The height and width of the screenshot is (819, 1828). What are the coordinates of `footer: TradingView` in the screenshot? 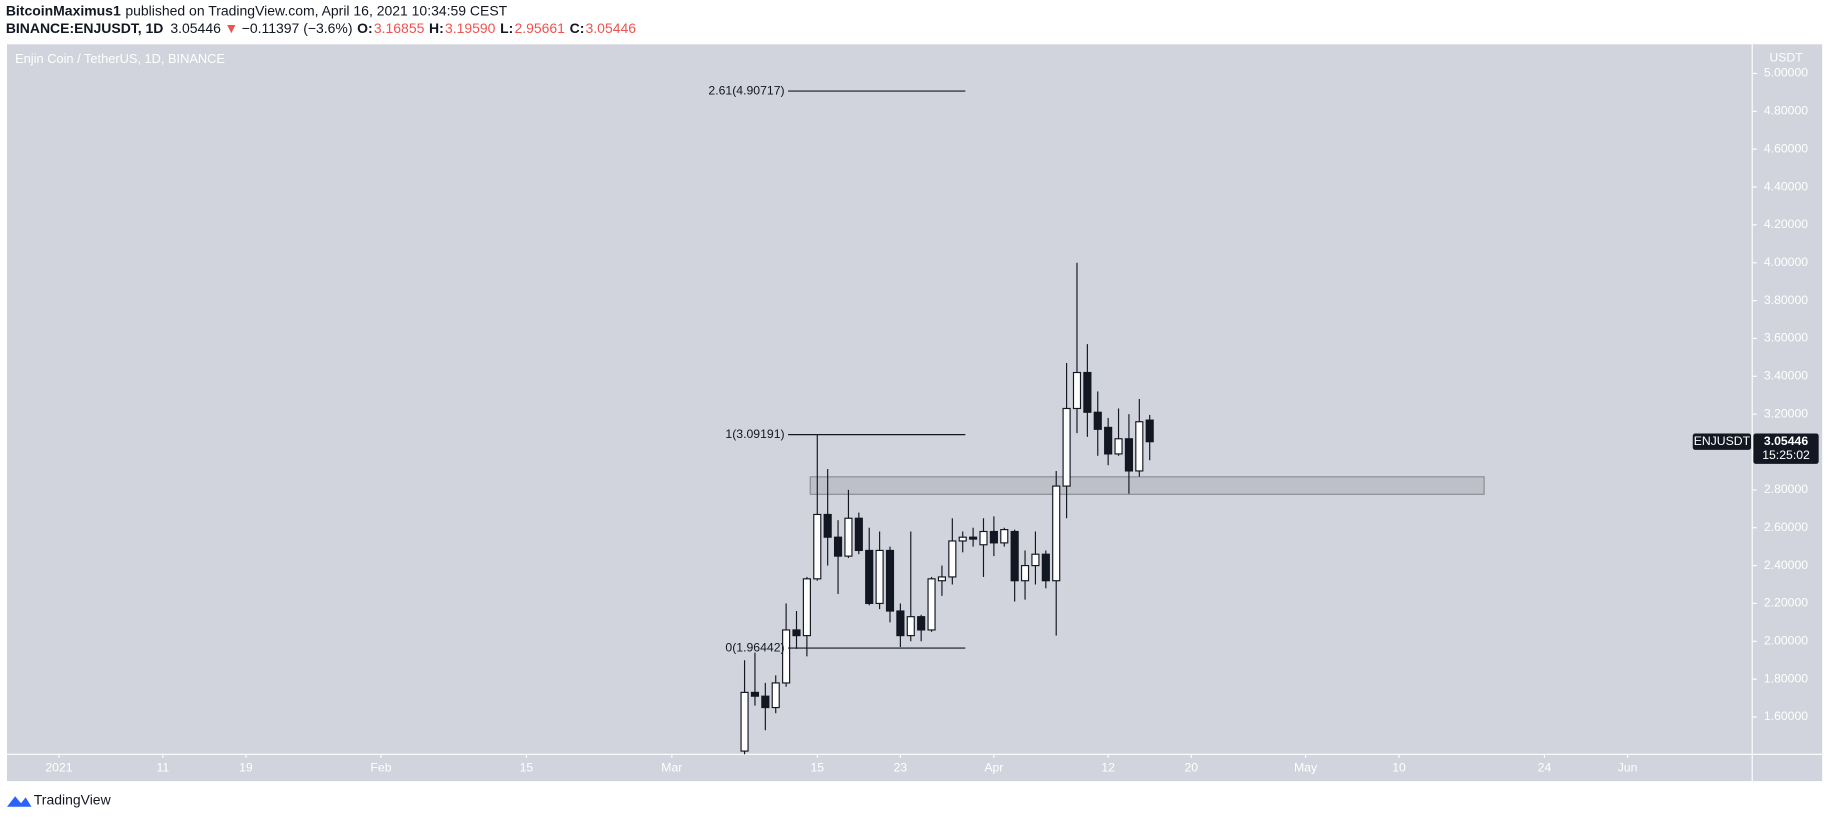 It's located at (59, 800).